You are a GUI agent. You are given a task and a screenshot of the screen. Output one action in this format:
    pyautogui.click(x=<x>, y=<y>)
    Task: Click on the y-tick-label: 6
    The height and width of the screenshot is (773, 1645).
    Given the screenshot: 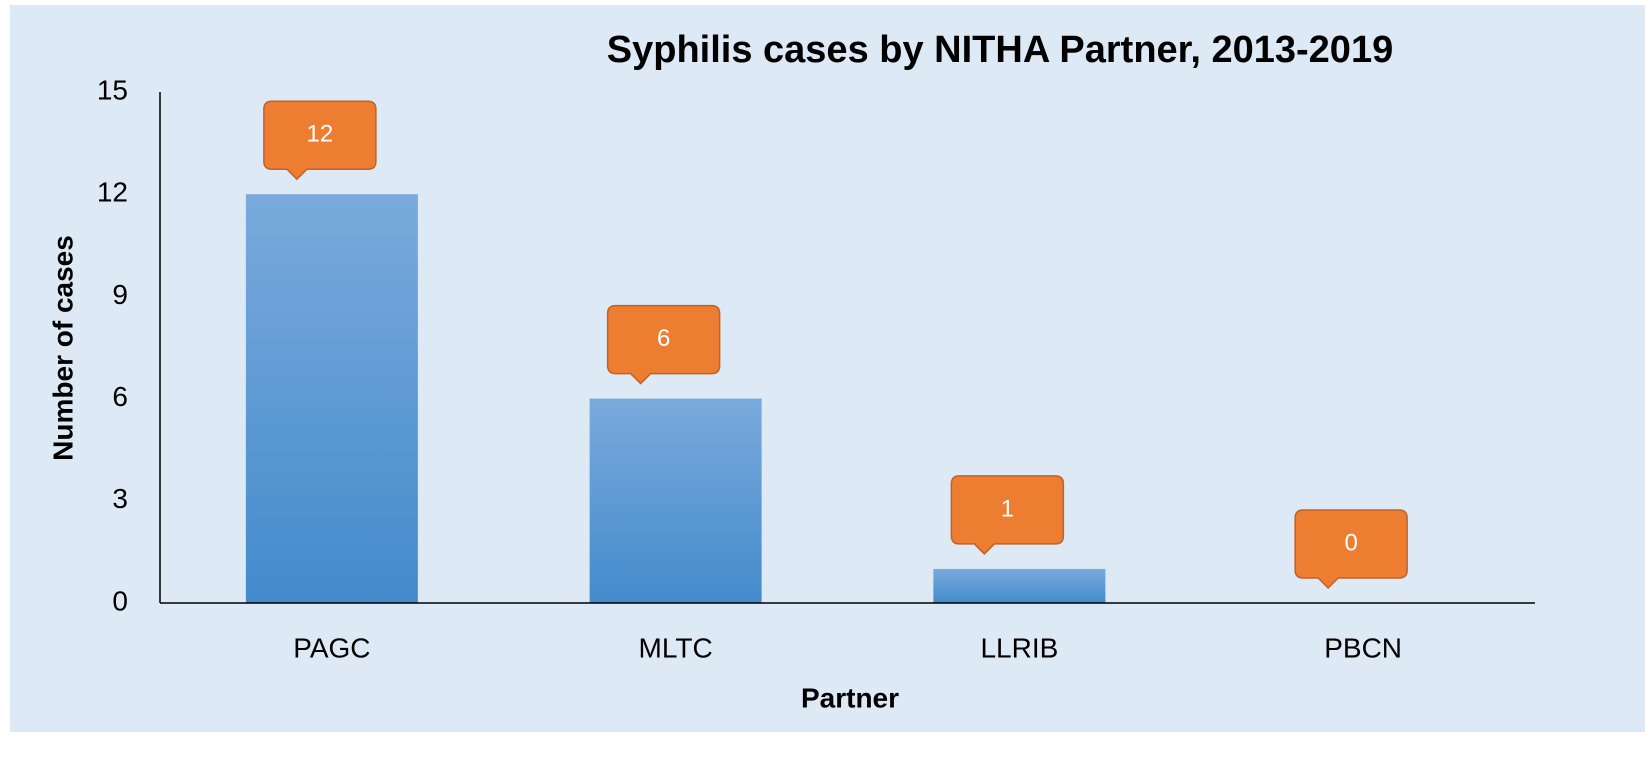 What is the action you would take?
    pyautogui.click(x=120, y=396)
    